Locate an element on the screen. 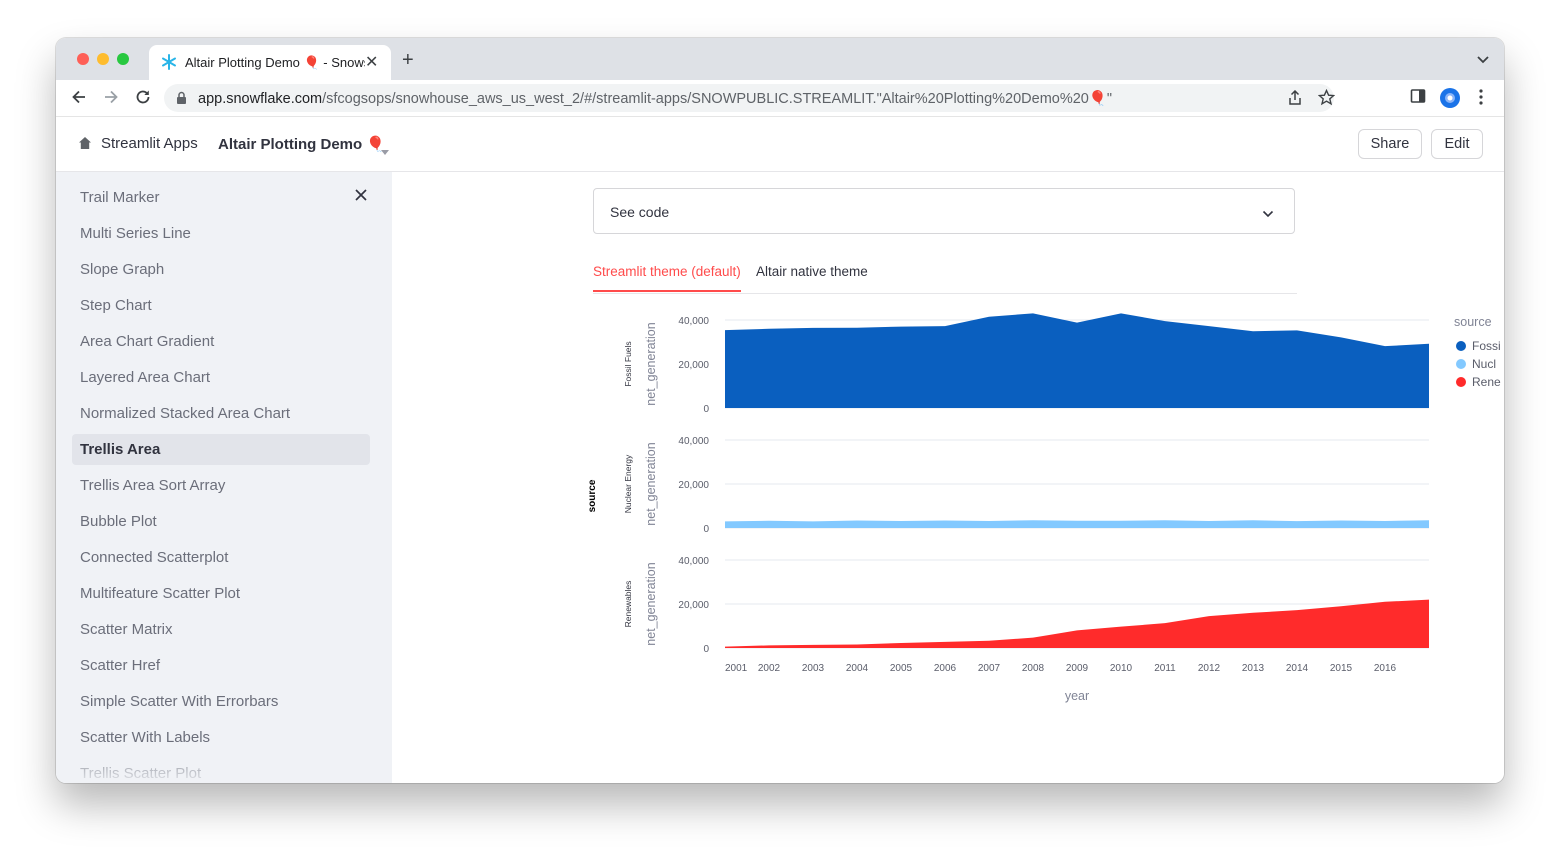  app-title: Altair Plotting Demo 🎈 is located at coordinates (302, 144).